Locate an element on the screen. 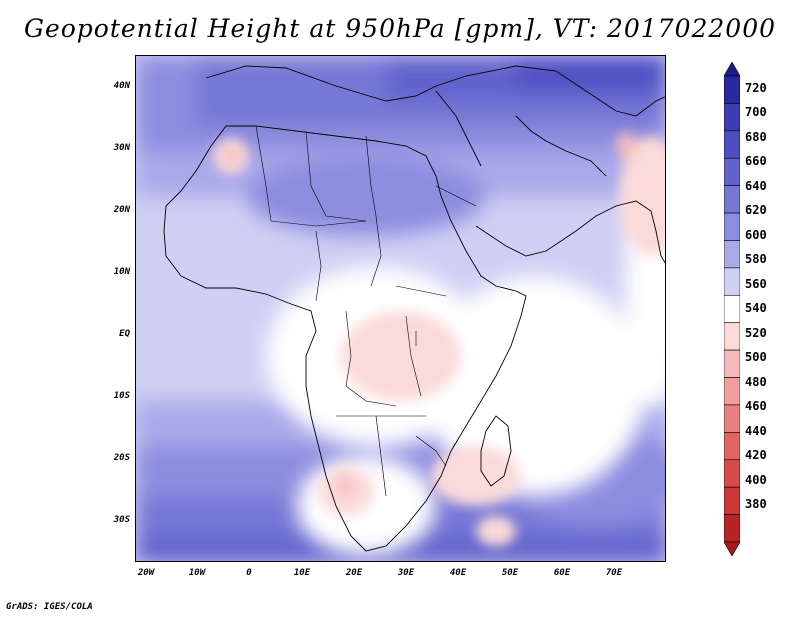 This screenshot has height=618, width=800. colorbar-label-660: 660 is located at coordinates (756, 161).